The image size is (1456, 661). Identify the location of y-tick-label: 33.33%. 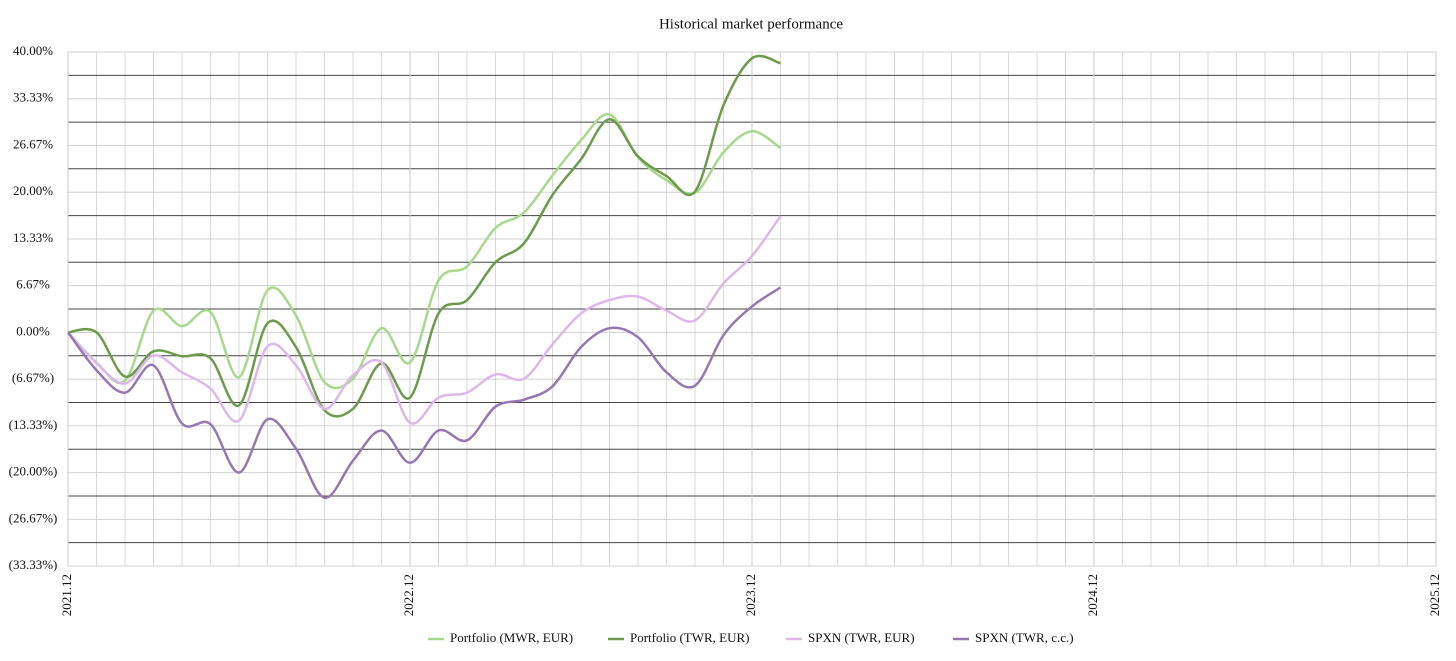
(33, 97).